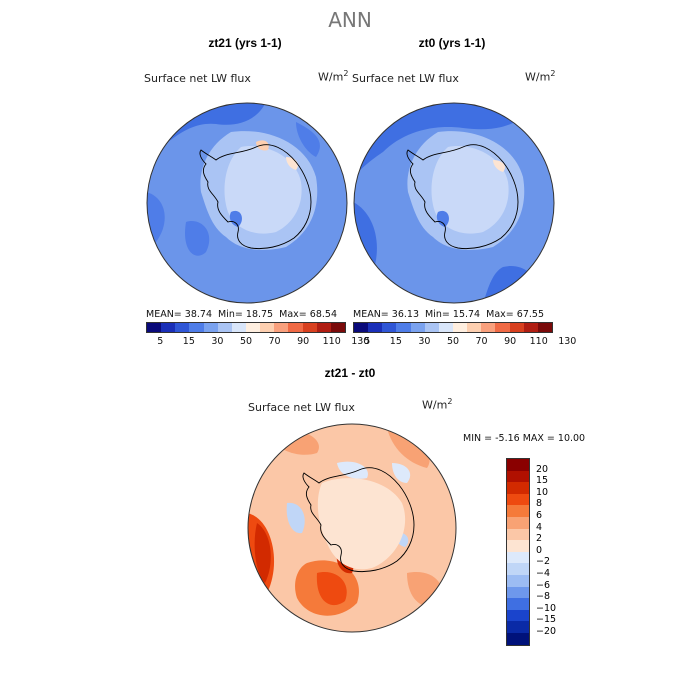 This screenshot has height=700, width=700. Describe the element at coordinates (540, 76) in the screenshot. I see `units-label-zt0: W/m2` at that location.